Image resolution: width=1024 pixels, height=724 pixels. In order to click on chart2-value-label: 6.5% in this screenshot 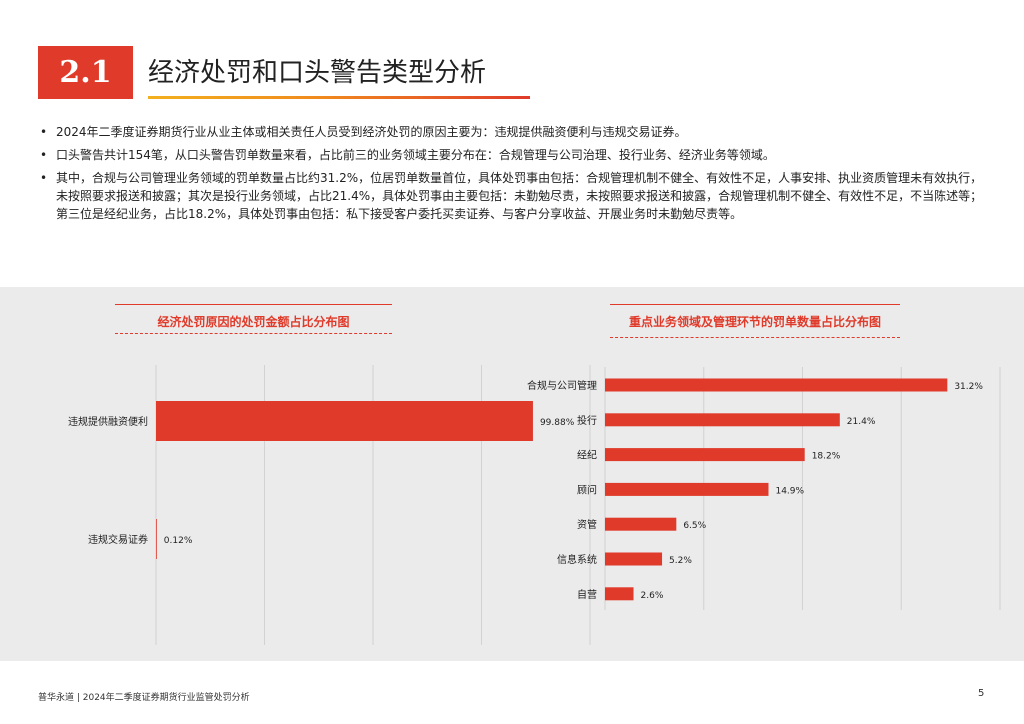, I will do `click(694, 526)`.